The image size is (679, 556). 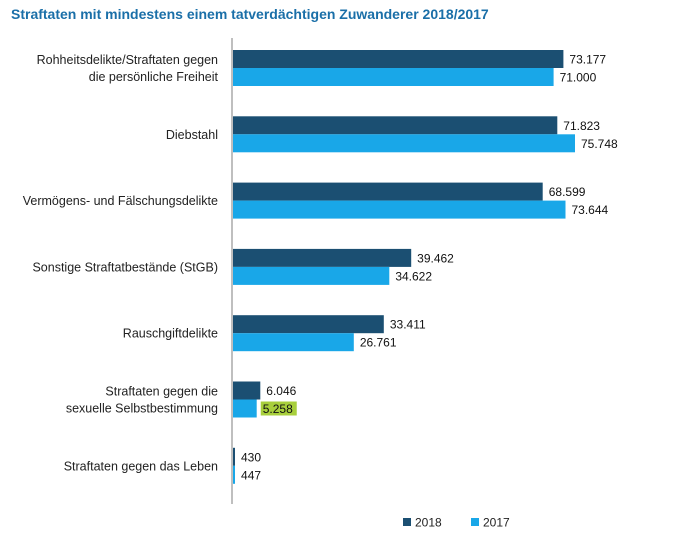 I want to click on value-label: 5.258, so click(x=278, y=409).